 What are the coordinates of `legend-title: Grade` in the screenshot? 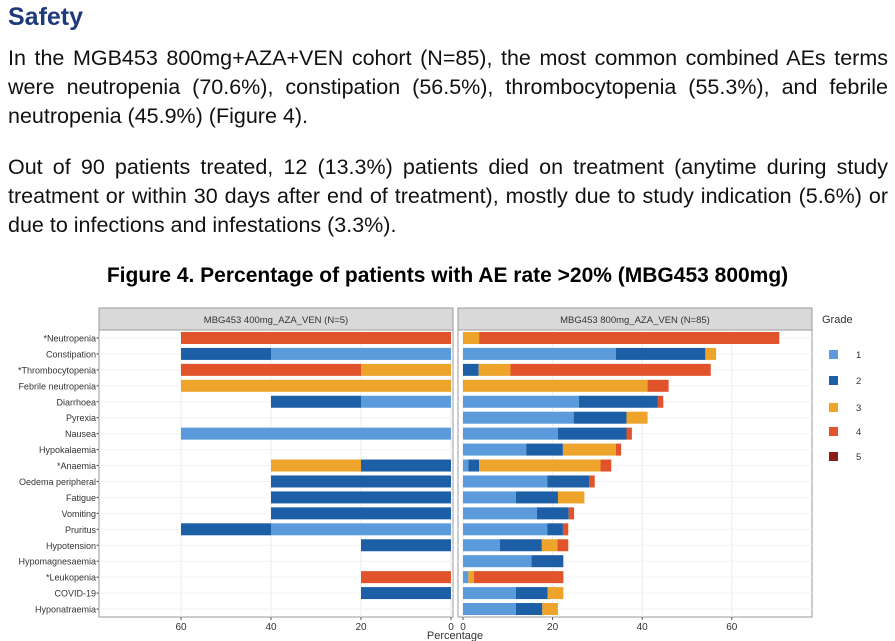 It's located at (837, 320).